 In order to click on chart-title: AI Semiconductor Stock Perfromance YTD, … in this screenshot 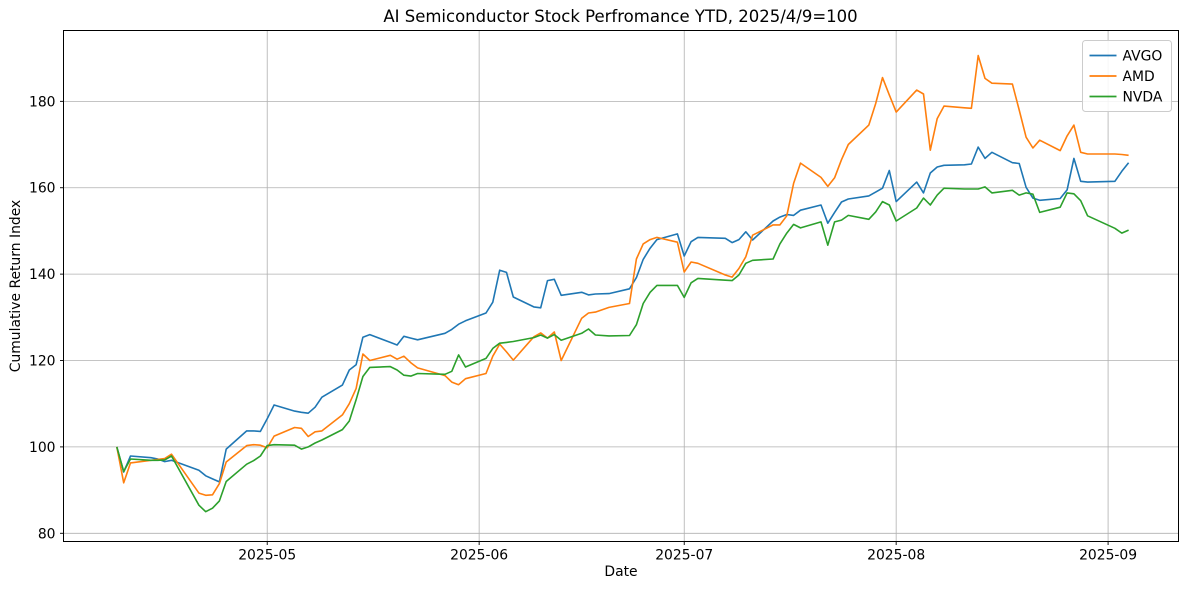, I will do `click(620, 16)`.